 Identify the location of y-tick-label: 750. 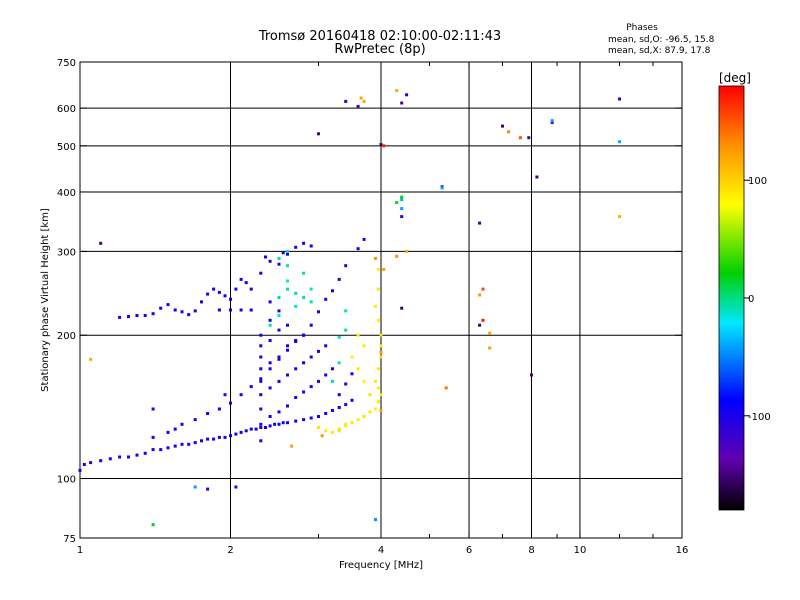
(66, 63).